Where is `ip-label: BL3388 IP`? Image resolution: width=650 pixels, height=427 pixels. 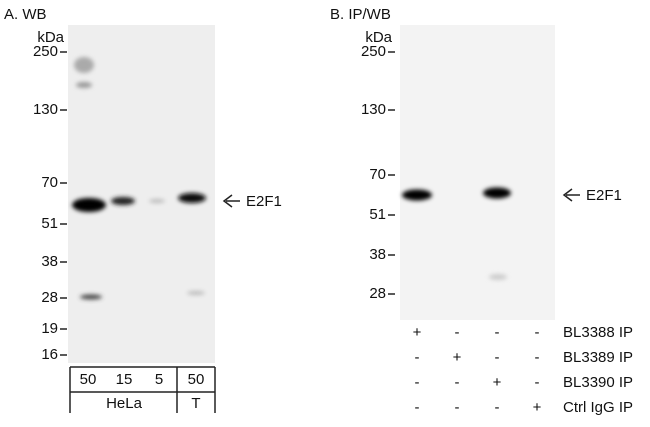
ip-label: BL3388 IP is located at coordinates (598, 332).